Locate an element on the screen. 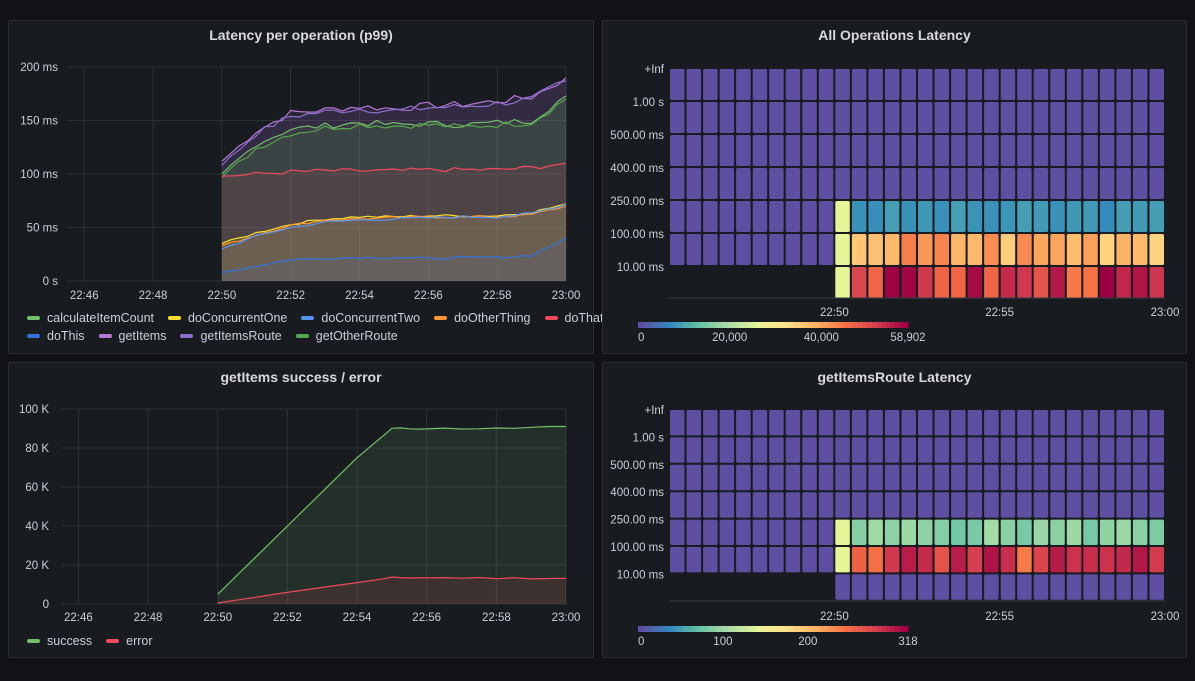  legend-item-doConcurrentOne: doConcurrentOne is located at coordinates (227, 318).